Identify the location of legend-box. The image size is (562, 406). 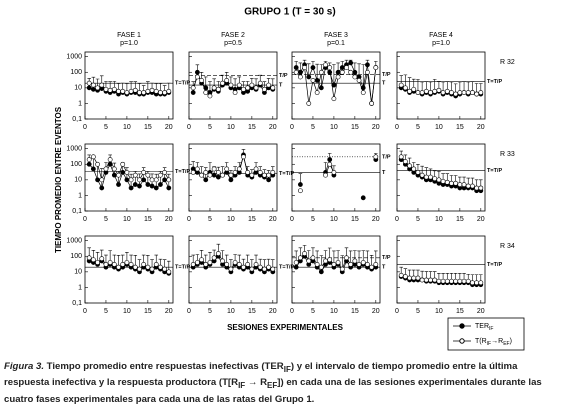
(486, 334).